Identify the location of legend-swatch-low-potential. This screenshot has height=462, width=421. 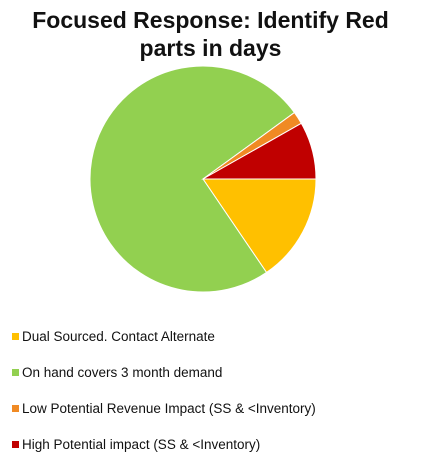
(15, 408).